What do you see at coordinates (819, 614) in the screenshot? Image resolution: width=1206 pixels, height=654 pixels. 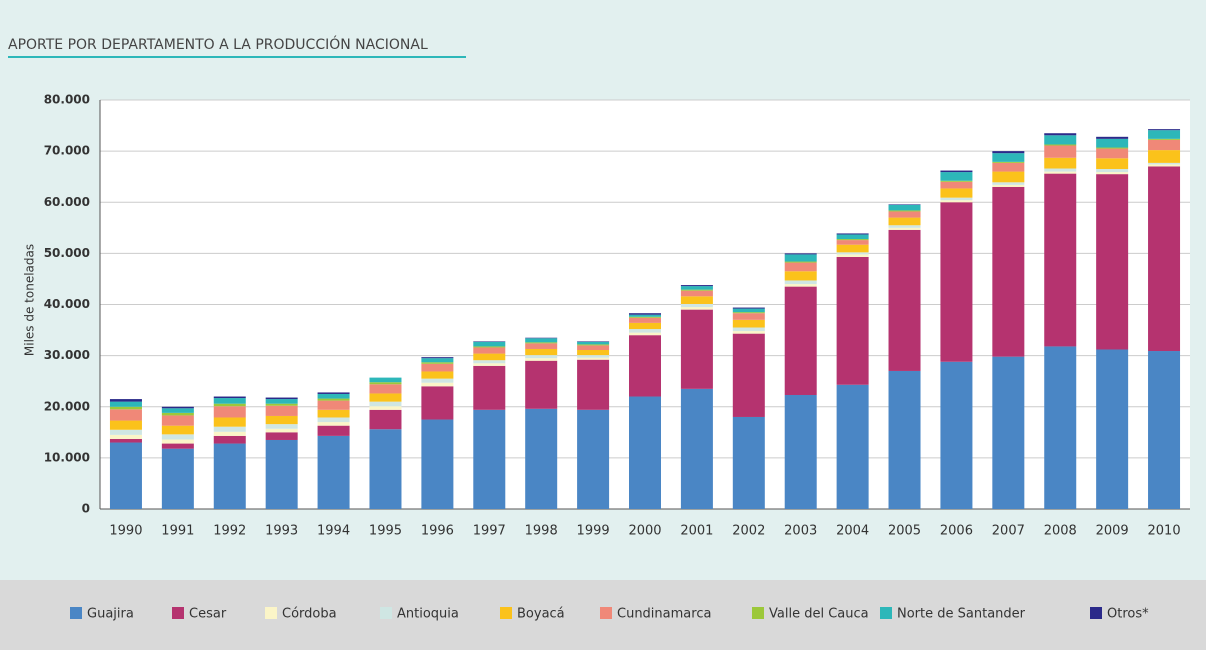 I see `legend-label: Valle del Cauca` at bounding box center [819, 614].